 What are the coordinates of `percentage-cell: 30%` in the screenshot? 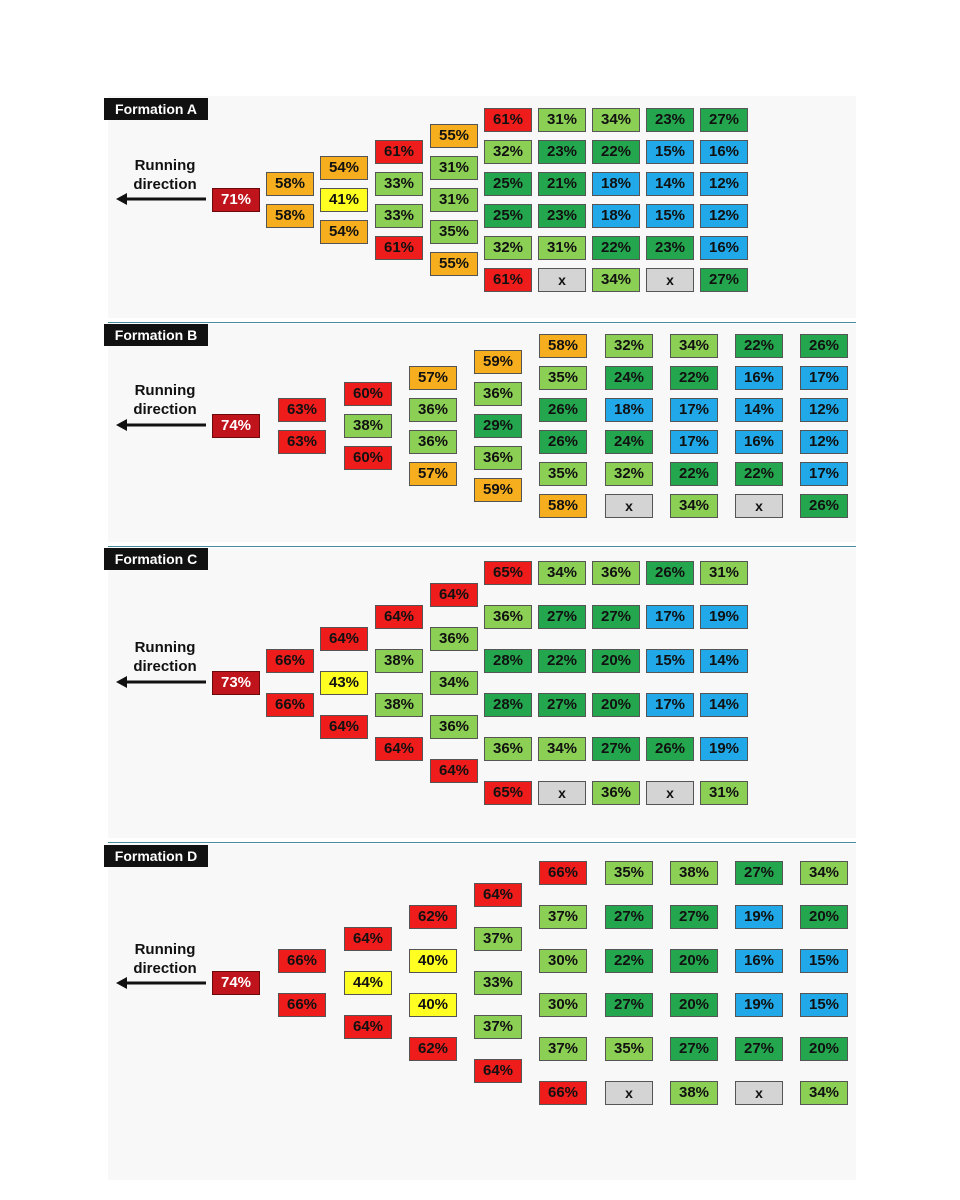 It's located at (563, 961).